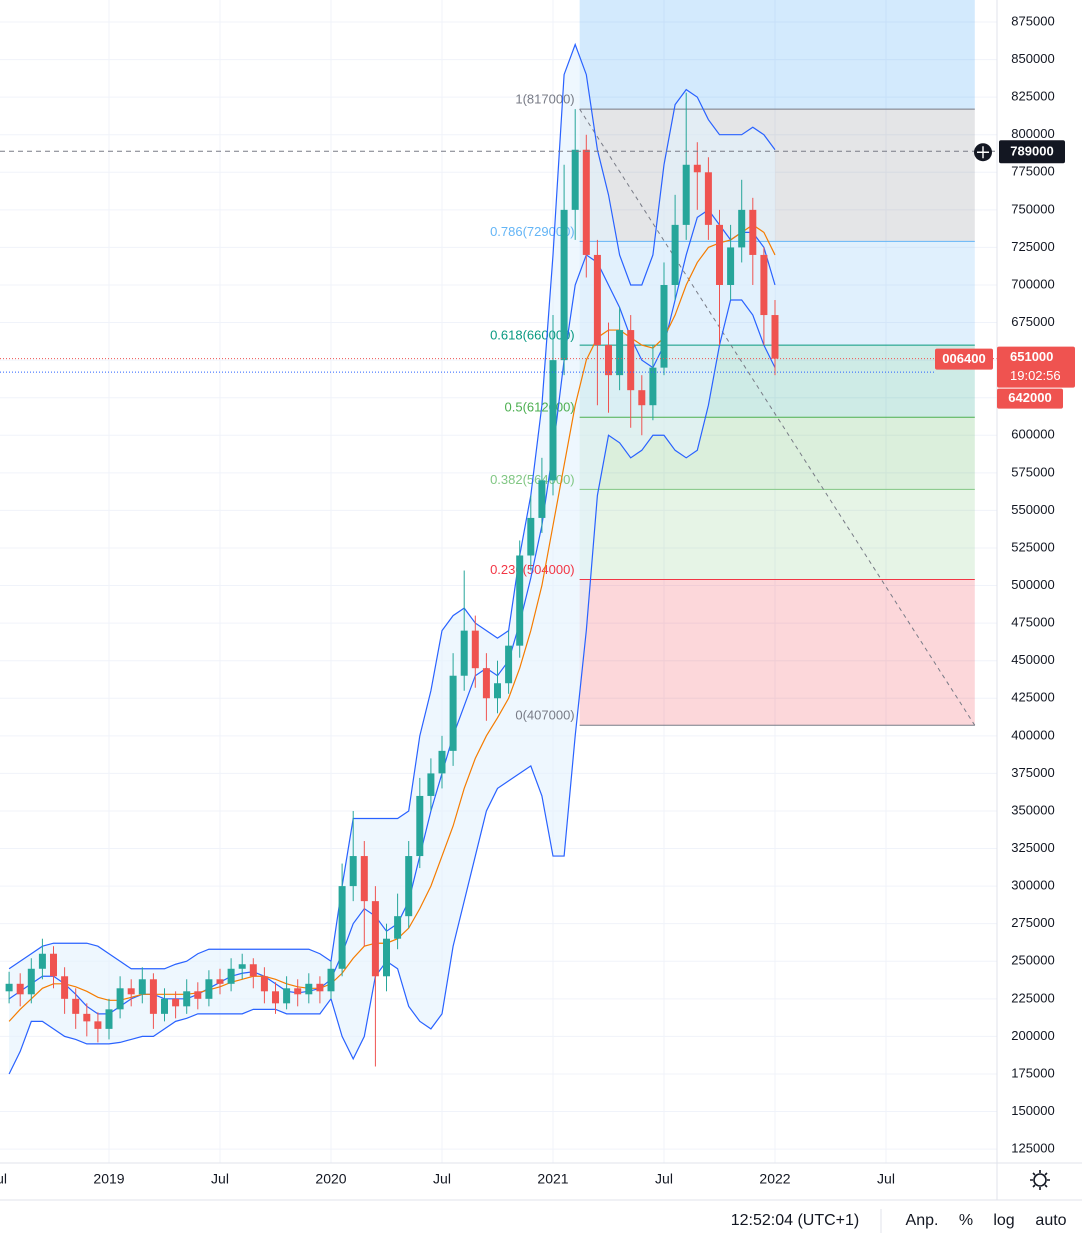 The image size is (1082, 1244). What do you see at coordinates (544, 99) in the screenshot?
I see `fib-label: 1(817000)` at bounding box center [544, 99].